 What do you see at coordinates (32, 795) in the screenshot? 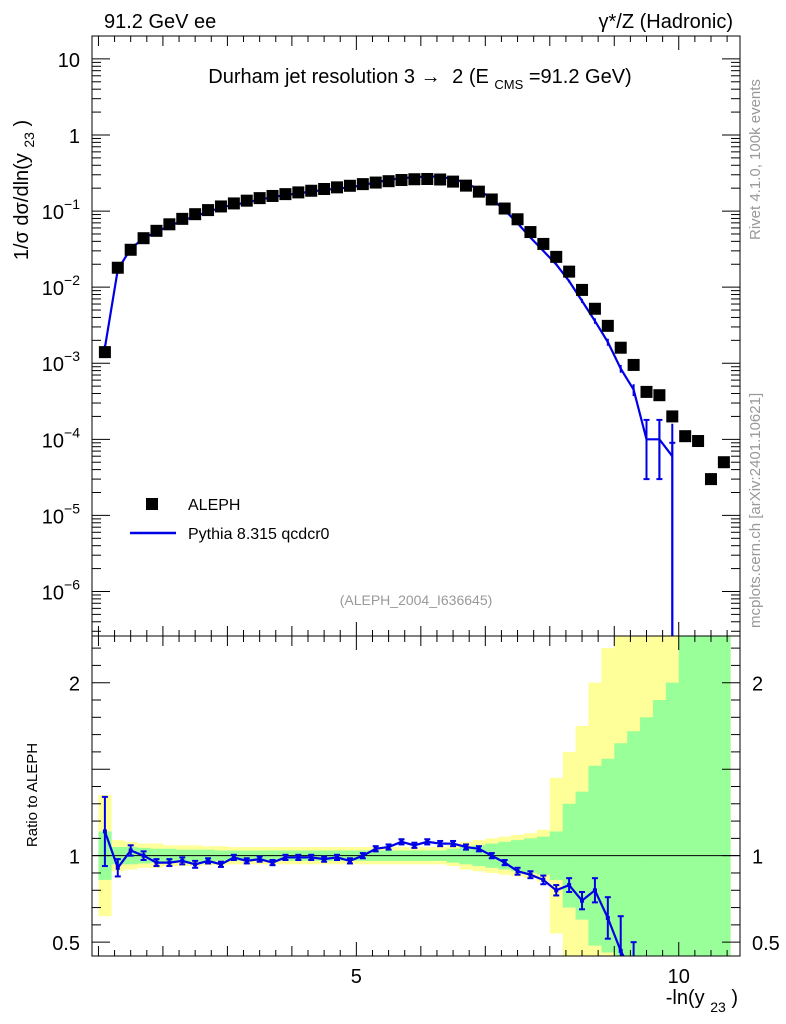
I see `ratio-y-axis-label: Ratio to ALEPH` at bounding box center [32, 795].